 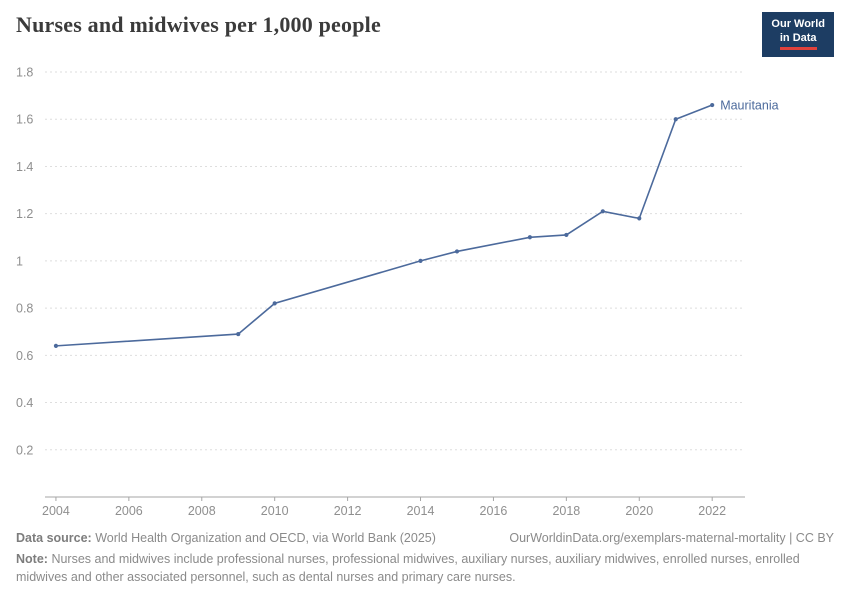 What do you see at coordinates (56, 511) in the screenshot?
I see `x-tick-label: 2004` at bounding box center [56, 511].